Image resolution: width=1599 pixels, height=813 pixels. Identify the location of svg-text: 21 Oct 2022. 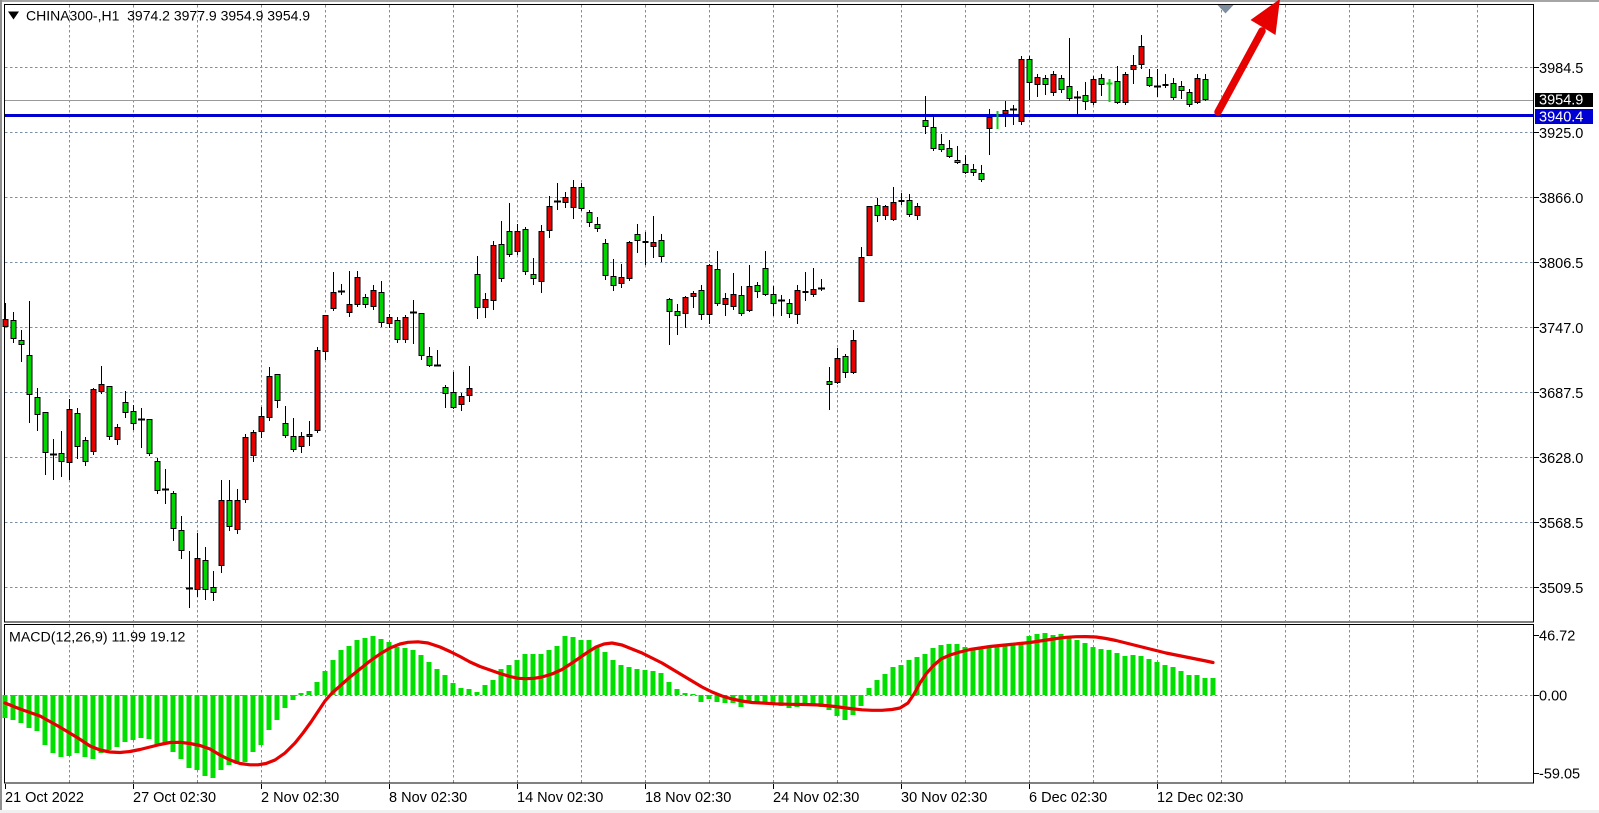
(44, 798).